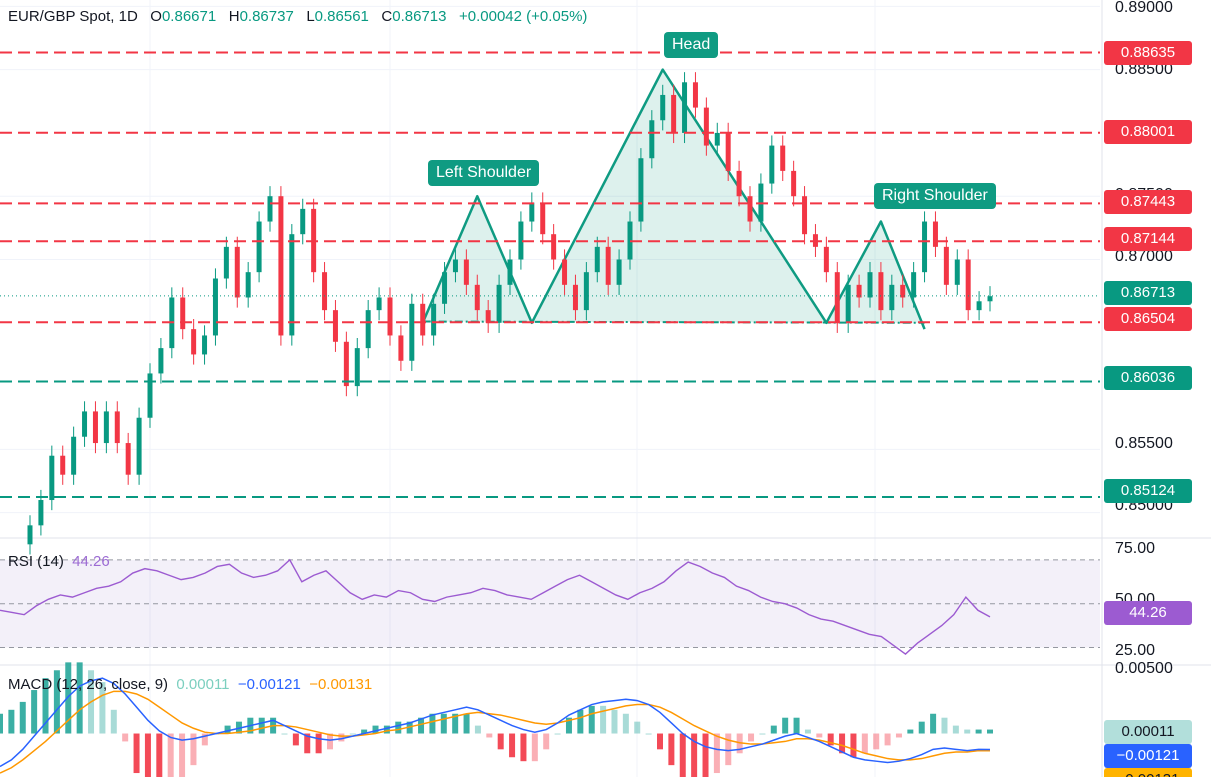  What do you see at coordinates (1148, 293) in the screenshot?
I see `last-price-tag: 0.86713` at bounding box center [1148, 293].